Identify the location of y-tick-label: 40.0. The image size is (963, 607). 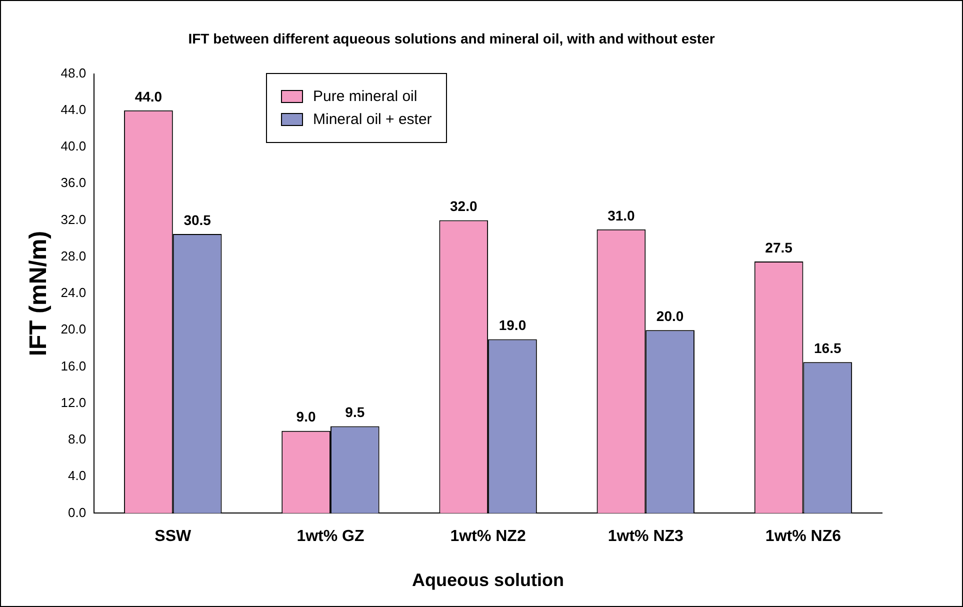
(73, 146).